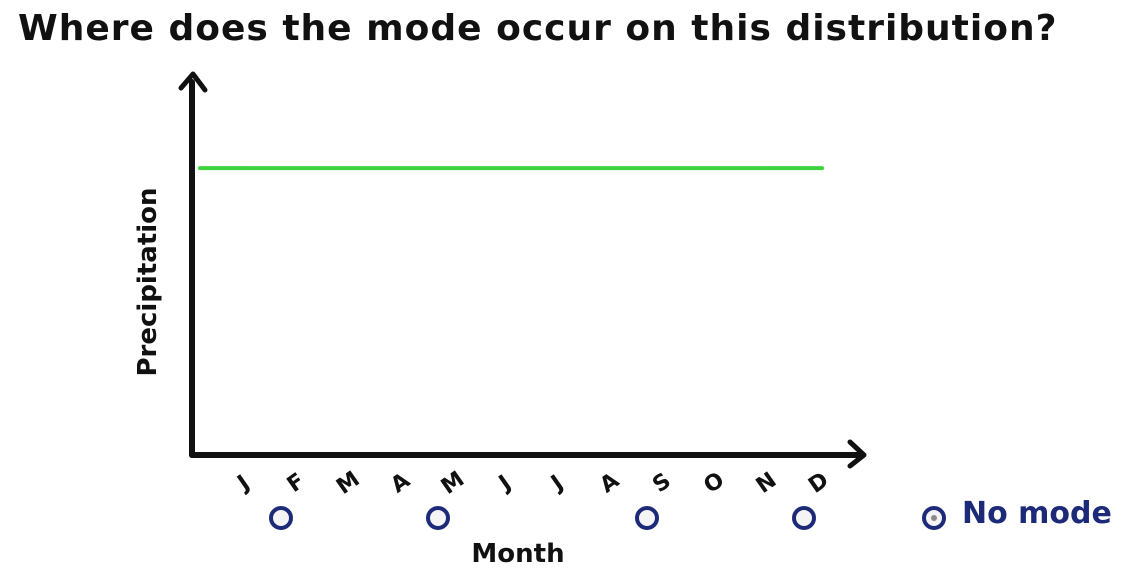 The image size is (1128, 586). Describe the element at coordinates (714, 483) in the screenshot. I see `month-tick-label: O` at that location.